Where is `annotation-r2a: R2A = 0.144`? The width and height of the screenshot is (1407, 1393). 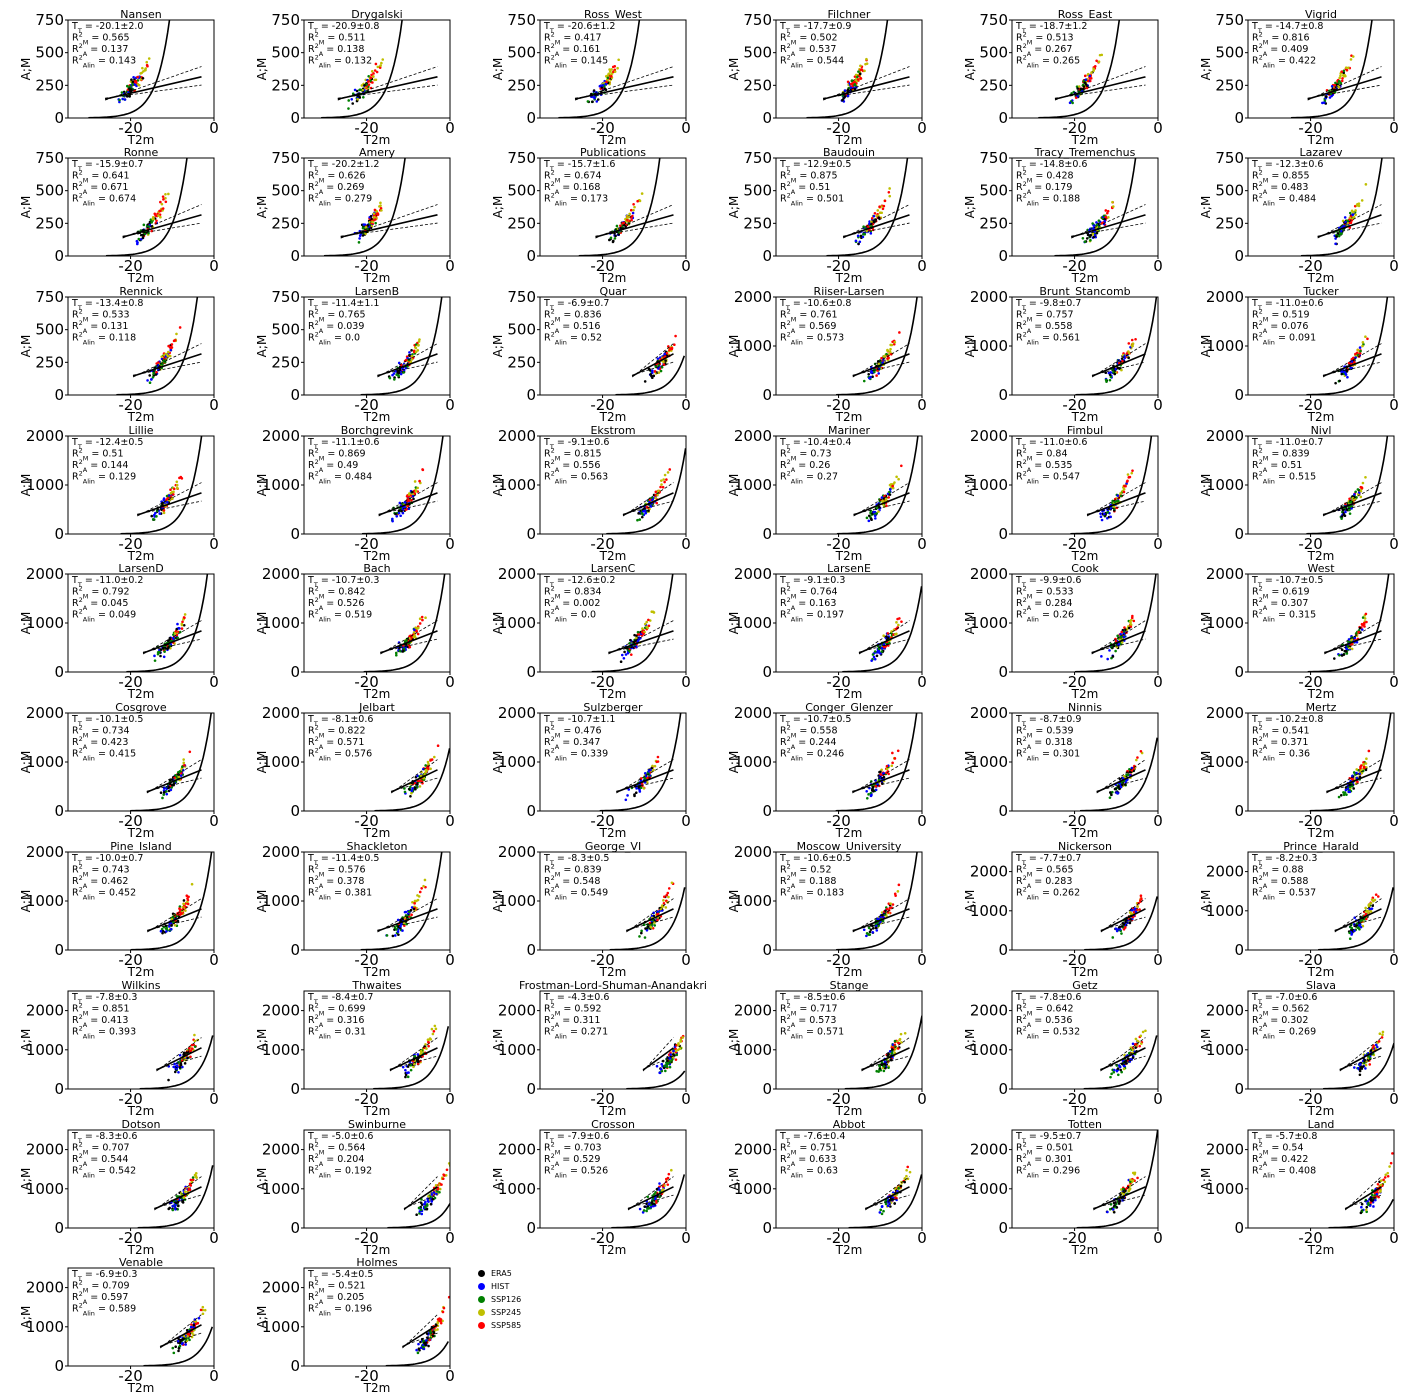 annotation-r2a: R2A = 0.144 is located at coordinates (100, 466).